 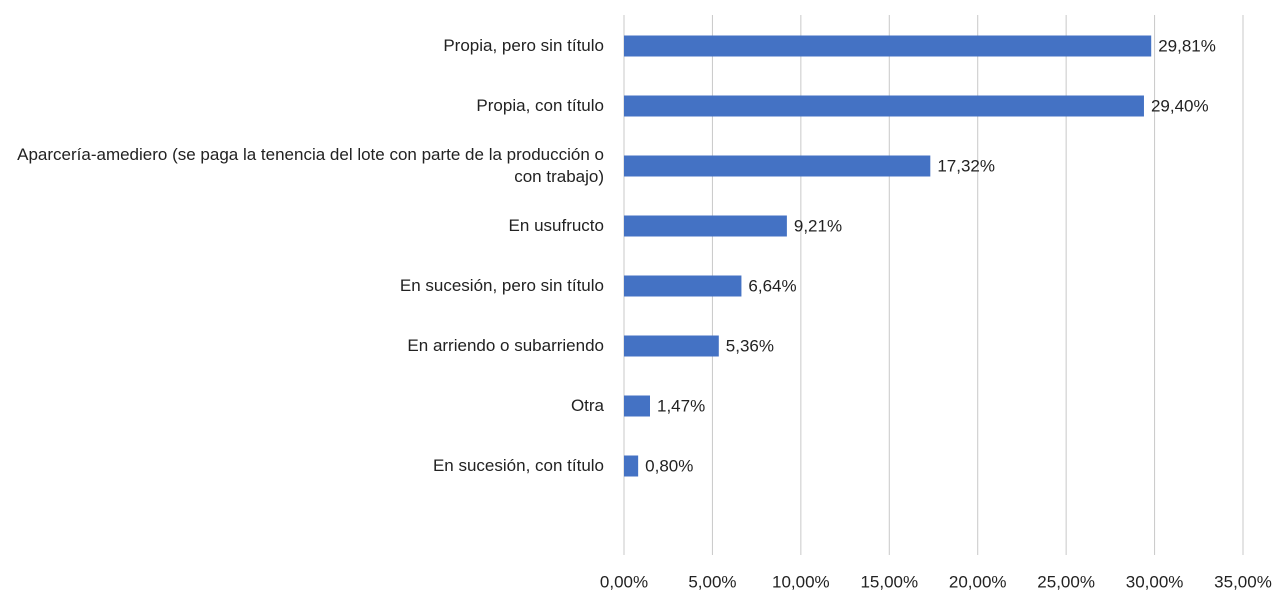 What do you see at coordinates (556, 225) in the screenshot?
I see `category-label: En usufructo` at bounding box center [556, 225].